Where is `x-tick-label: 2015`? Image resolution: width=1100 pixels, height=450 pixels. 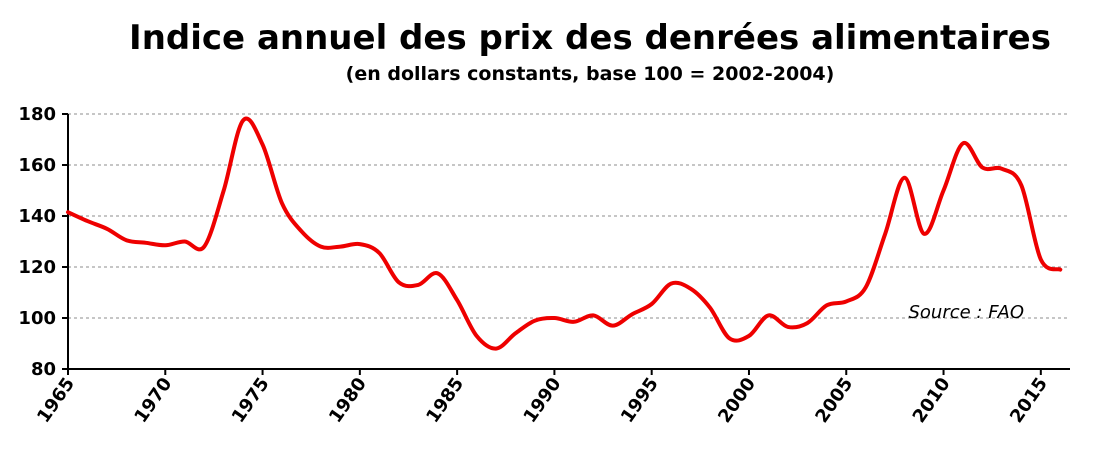
x-tick-label: 2015 is located at coordinates (1029, 400).